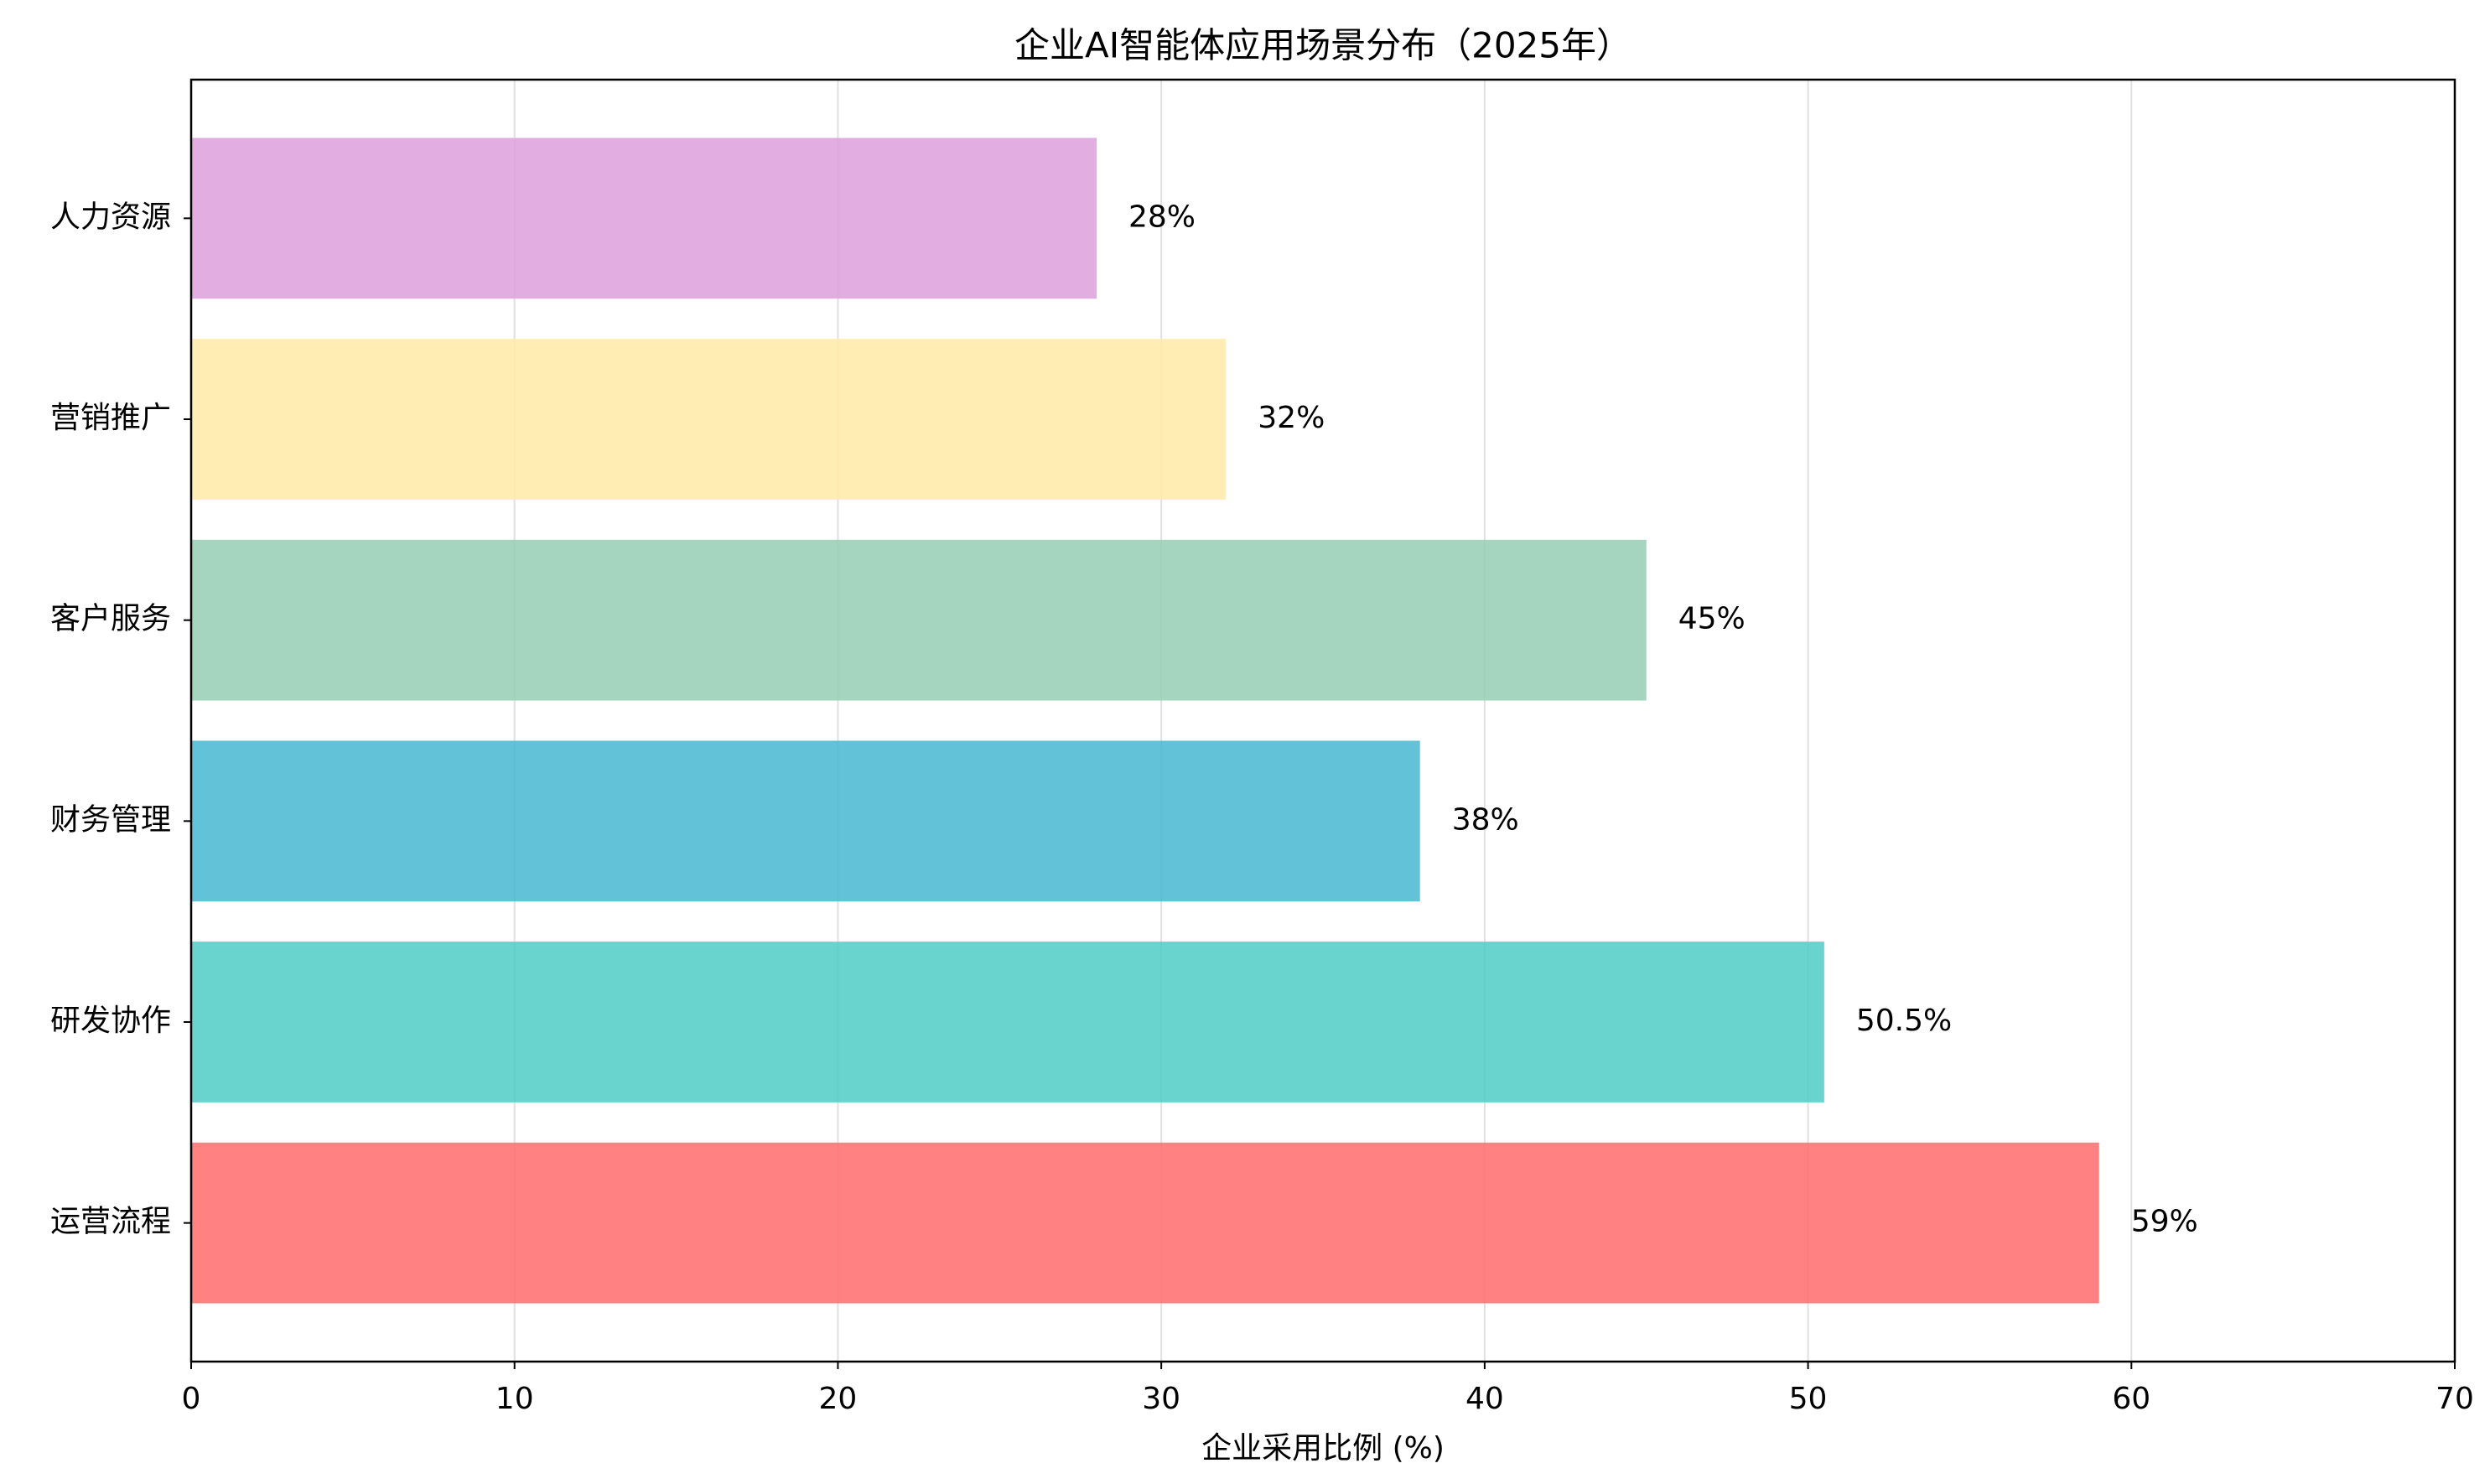 The height and width of the screenshot is (1484, 2490). What do you see at coordinates (1904, 1021) in the screenshot?
I see `value-label: 50.5%` at bounding box center [1904, 1021].